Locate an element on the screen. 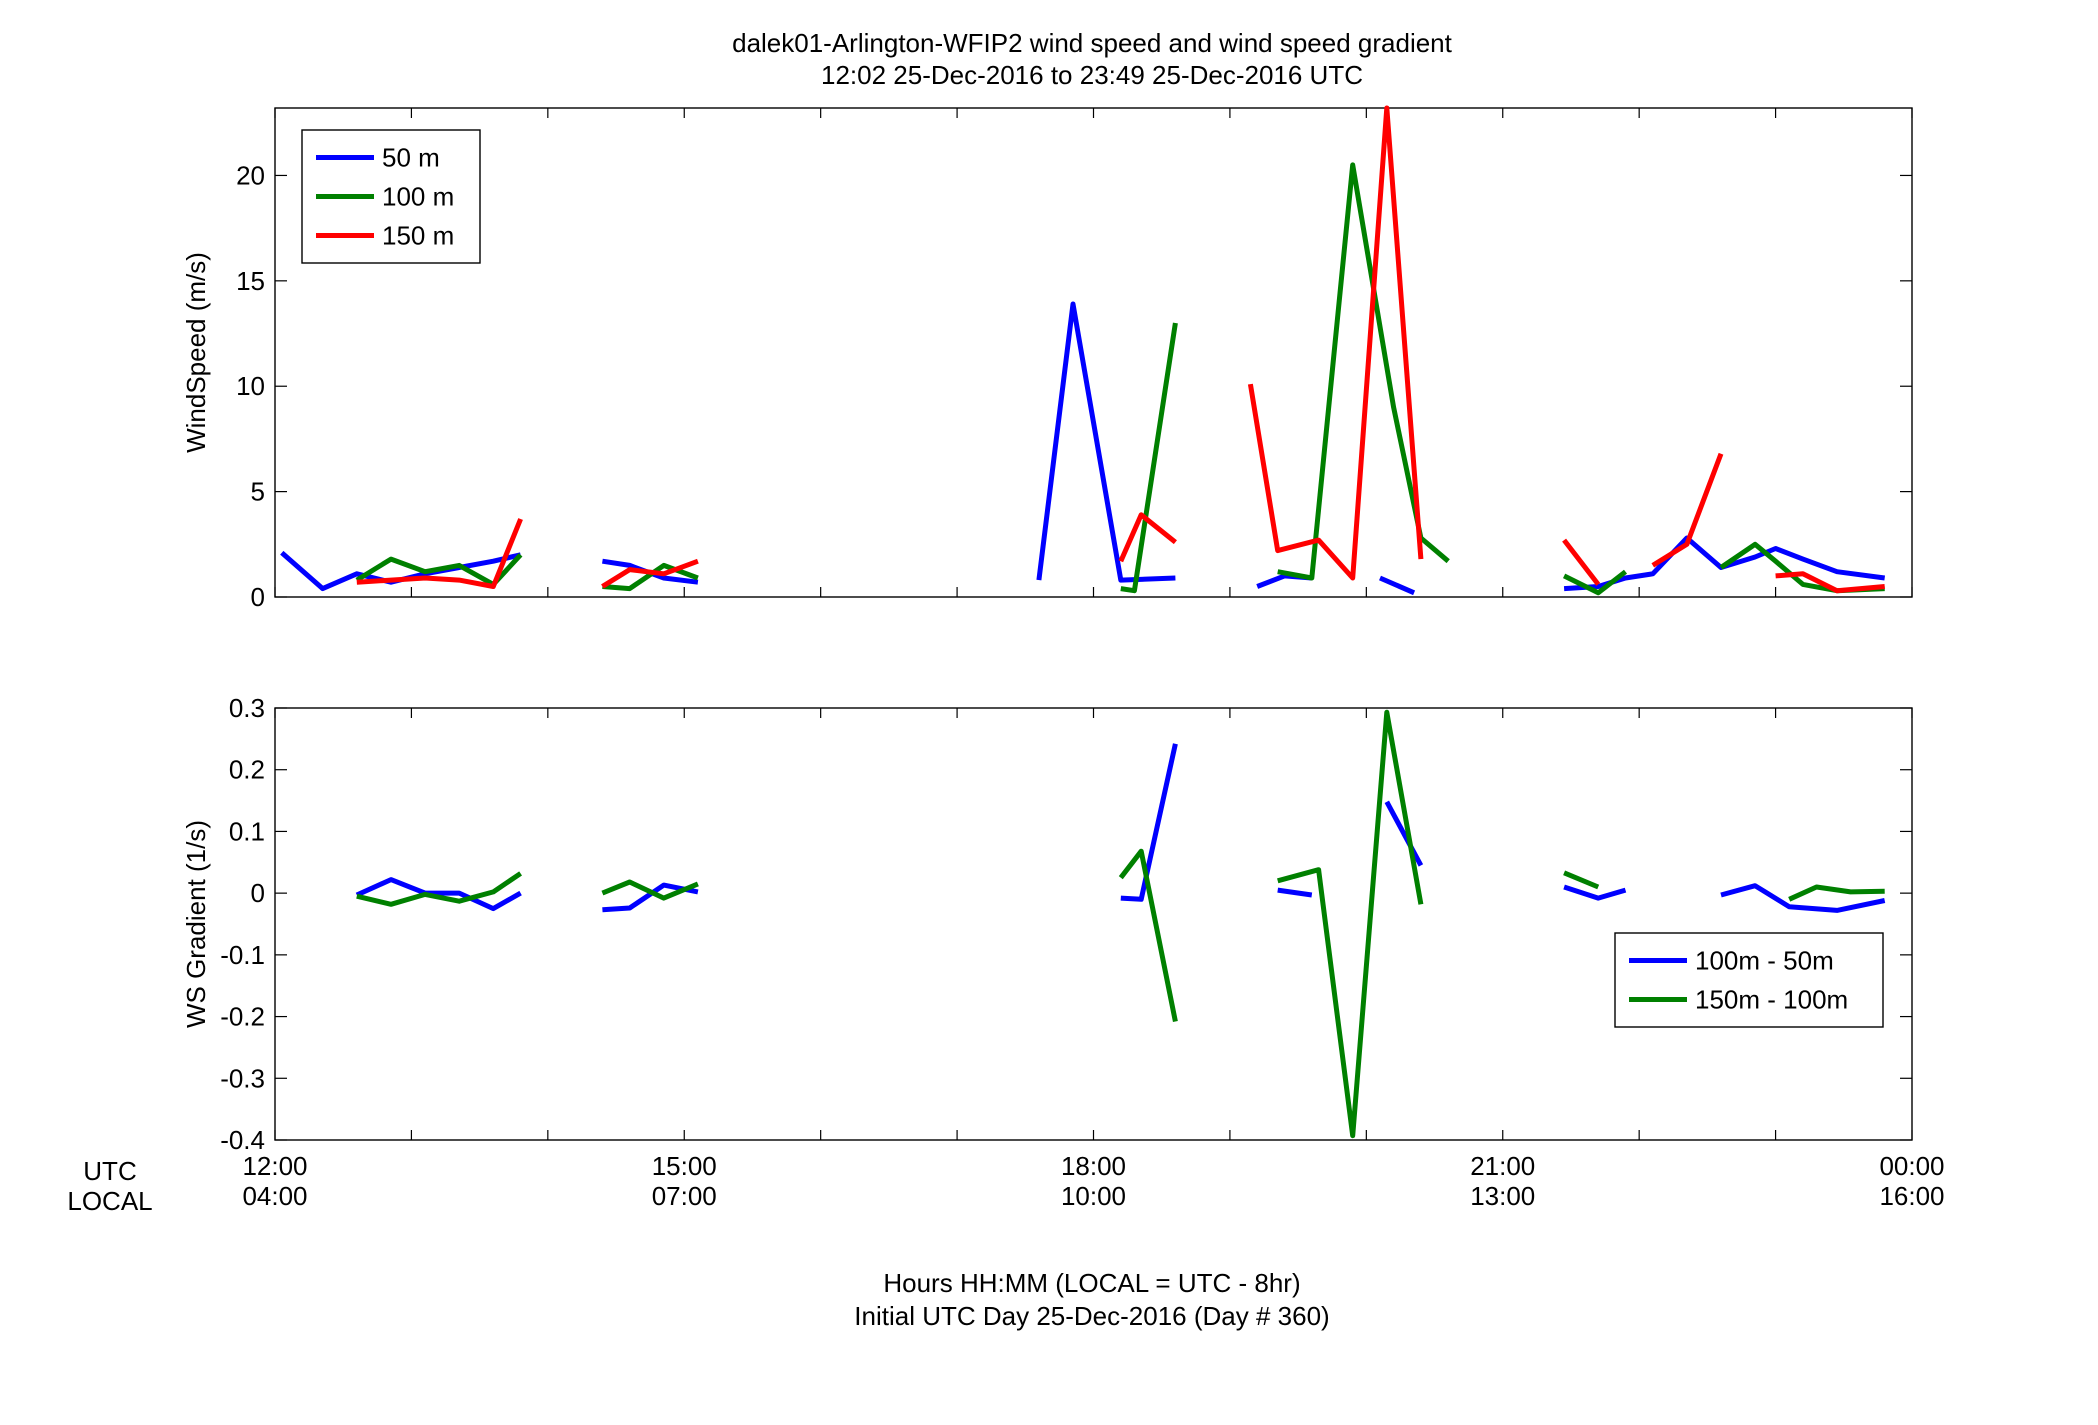  gradient-y-tick-label: -0.4 is located at coordinates (242, 1140).